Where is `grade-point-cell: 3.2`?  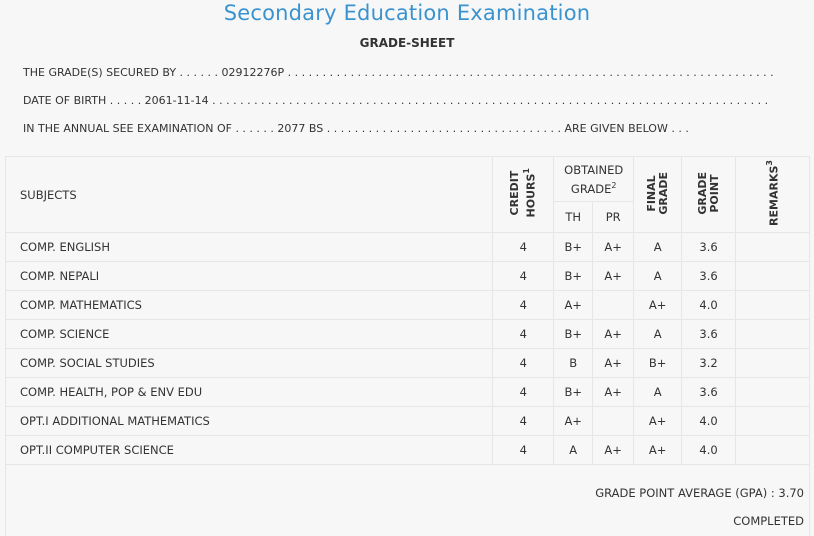 grade-point-cell: 3.2 is located at coordinates (709, 363).